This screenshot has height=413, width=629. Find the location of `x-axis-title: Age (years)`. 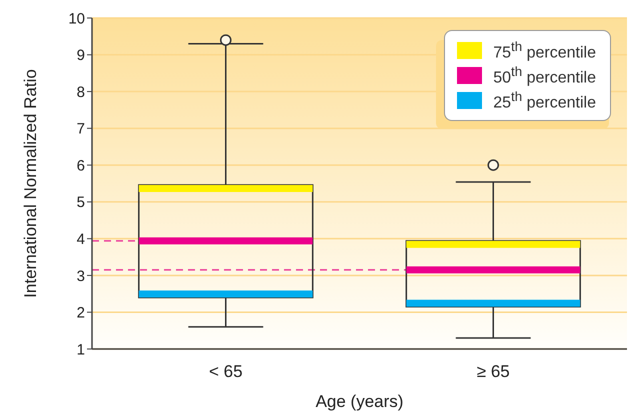

x-axis-title: Age (years) is located at coordinates (360, 401).